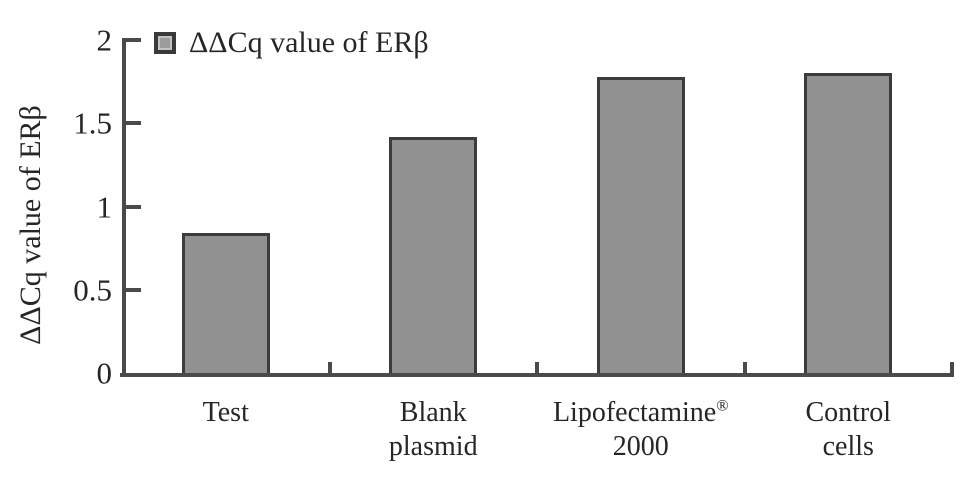  What do you see at coordinates (309, 42) in the screenshot?
I see `legend-label: ΔΔCq value of ERβ` at bounding box center [309, 42].